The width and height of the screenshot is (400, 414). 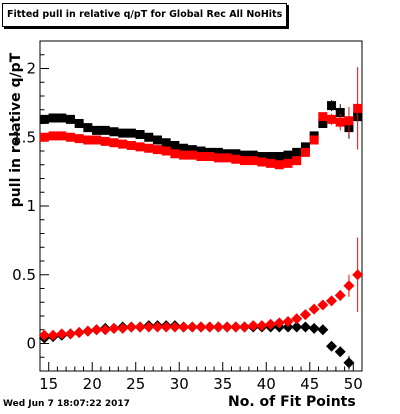 I want to click on y-tick-label: 2, so click(x=31, y=69).